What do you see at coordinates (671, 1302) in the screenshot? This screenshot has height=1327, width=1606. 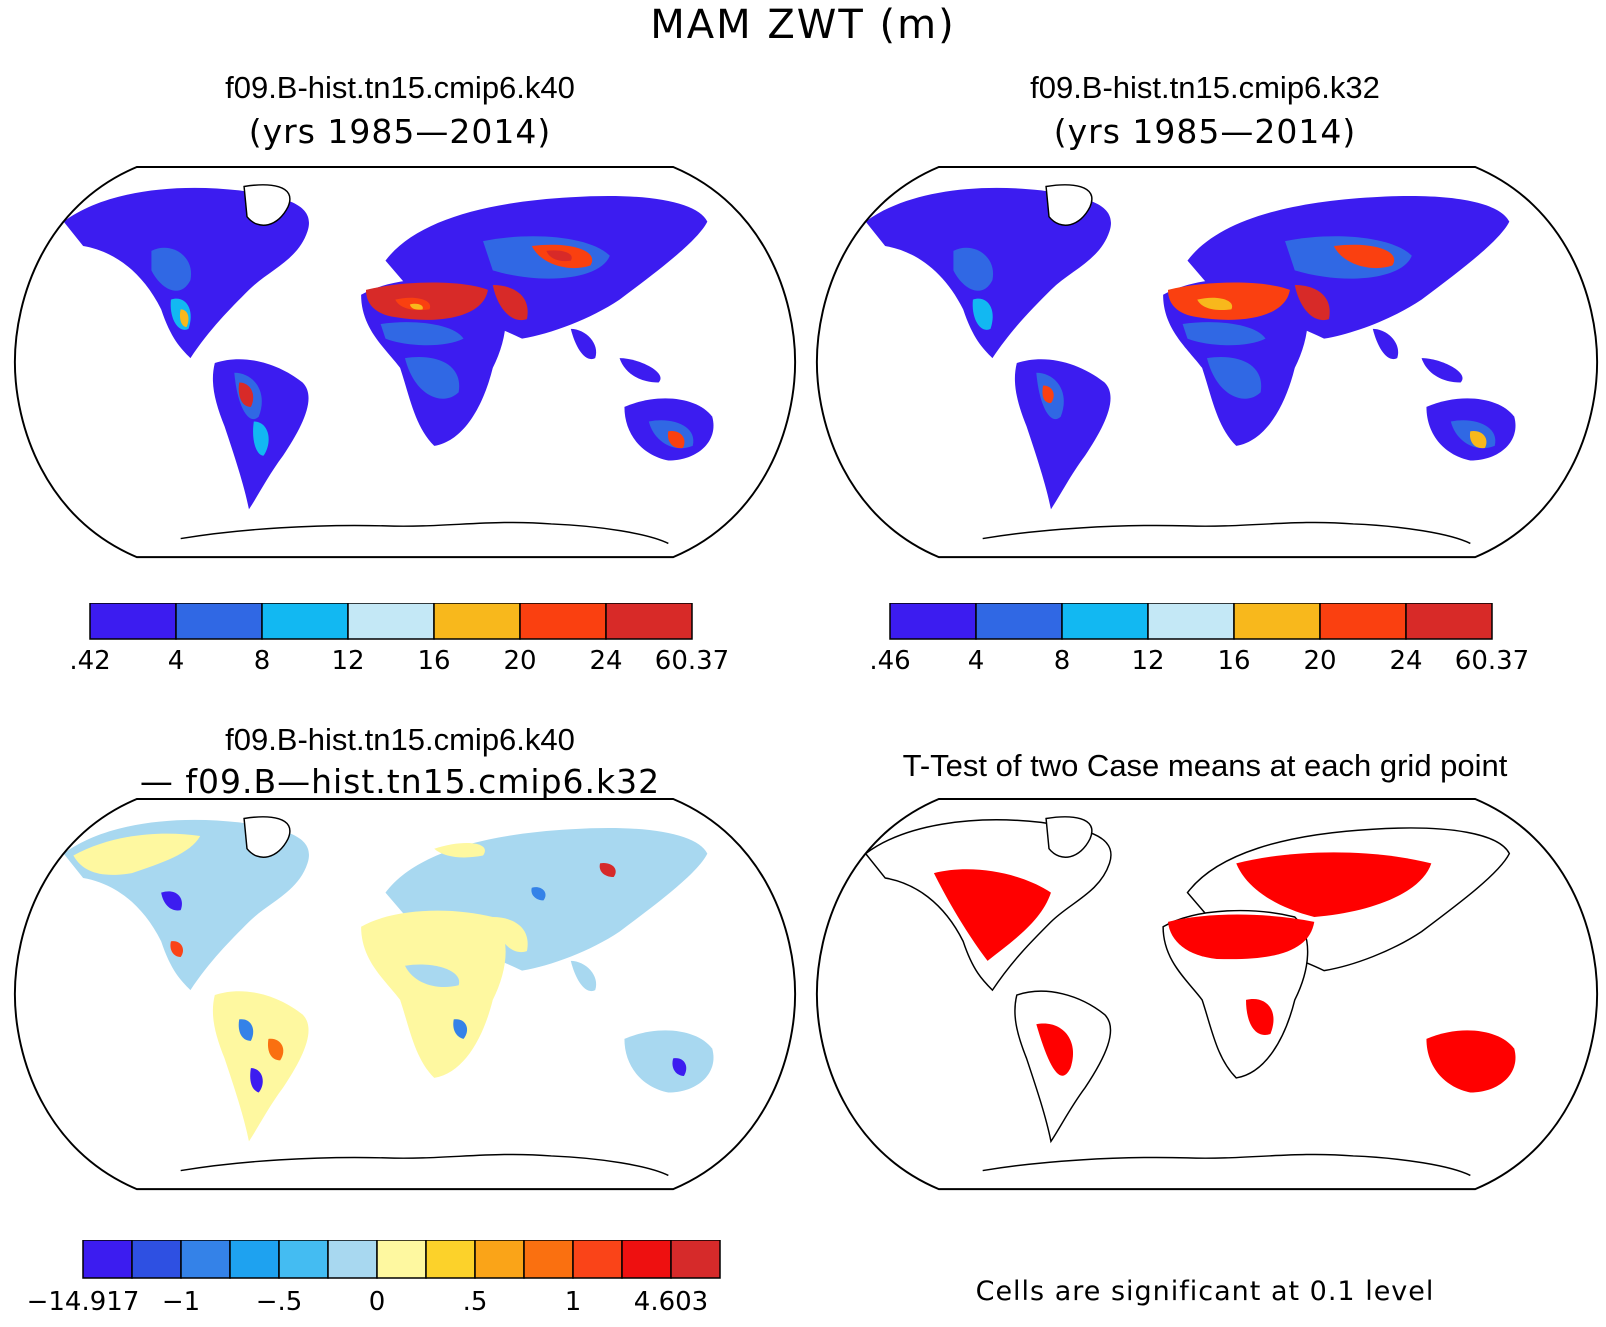 I see `colorbar-tick-label: 4.603` at bounding box center [671, 1302].